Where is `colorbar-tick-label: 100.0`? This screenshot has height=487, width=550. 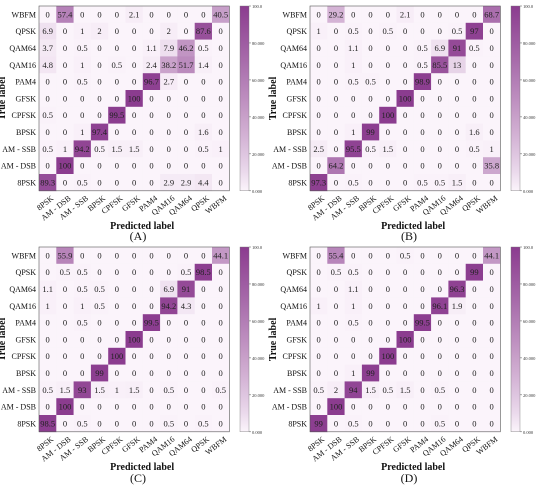
colorbar-tick-label: 100.0 is located at coordinates (528, 6).